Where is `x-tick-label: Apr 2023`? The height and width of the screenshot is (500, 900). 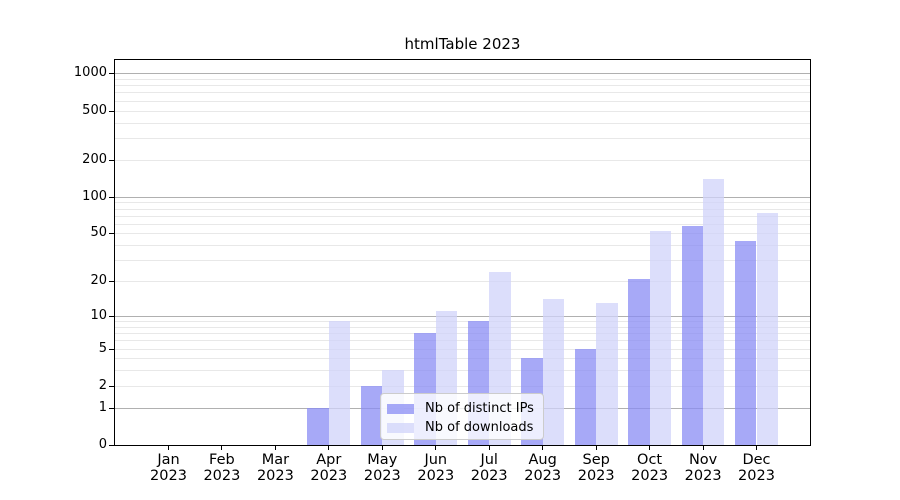 x-tick-label: Apr 2023 is located at coordinates (329, 468).